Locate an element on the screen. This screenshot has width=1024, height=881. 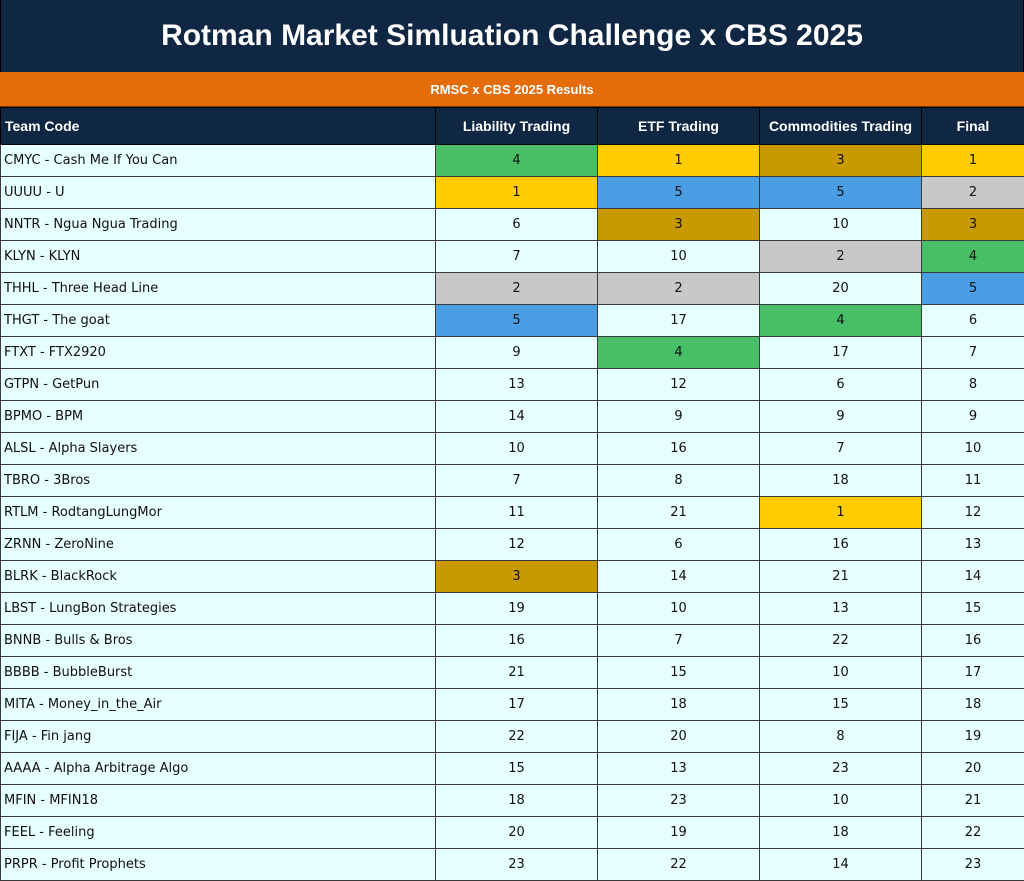
team-code-cell: MFIN - MFIN18 is located at coordinates (218, 801).